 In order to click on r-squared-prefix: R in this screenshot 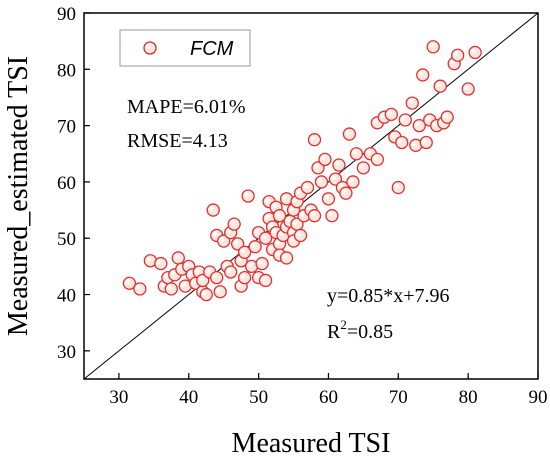, I will do `click(334, 332)`.